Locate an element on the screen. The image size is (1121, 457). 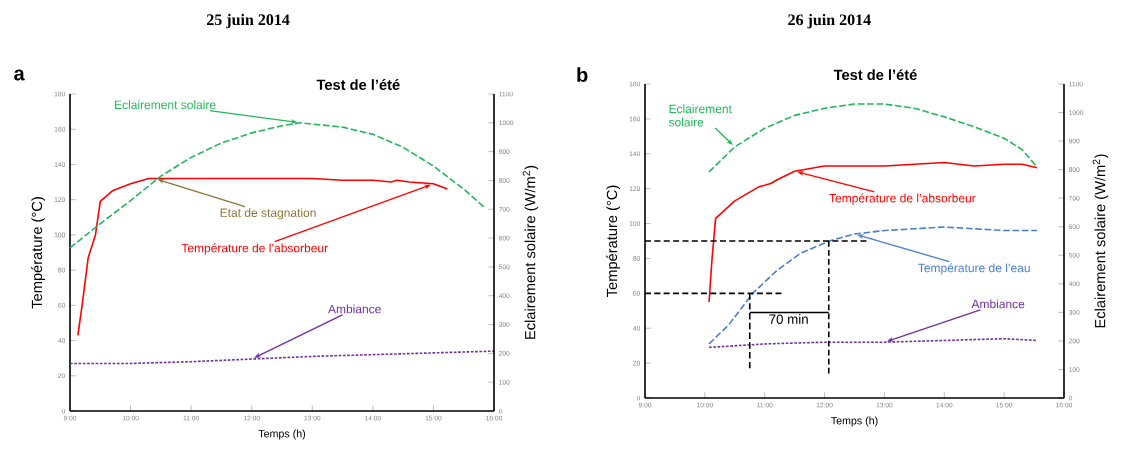
annotation: Etat de stagnation is located at coordinates (268, 214).